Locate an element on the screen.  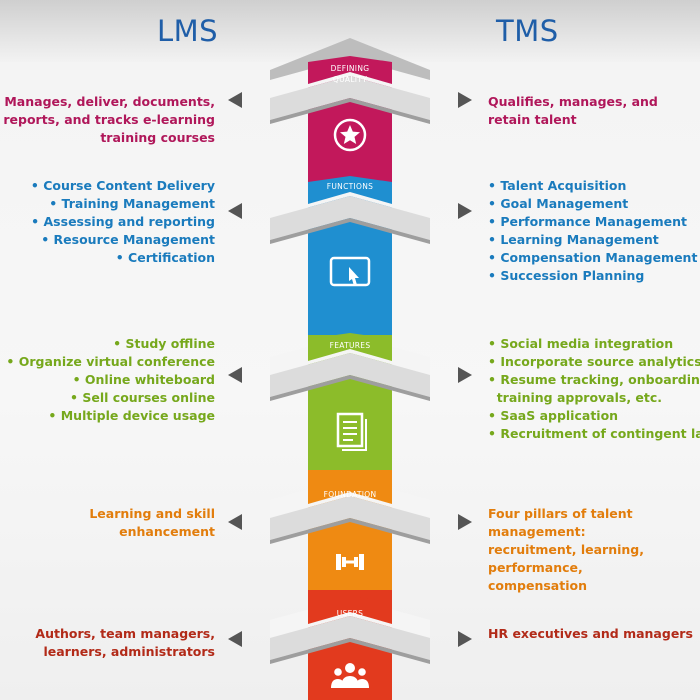
tms-users-text: HR executives and managers is located at coordinates (590, 634).